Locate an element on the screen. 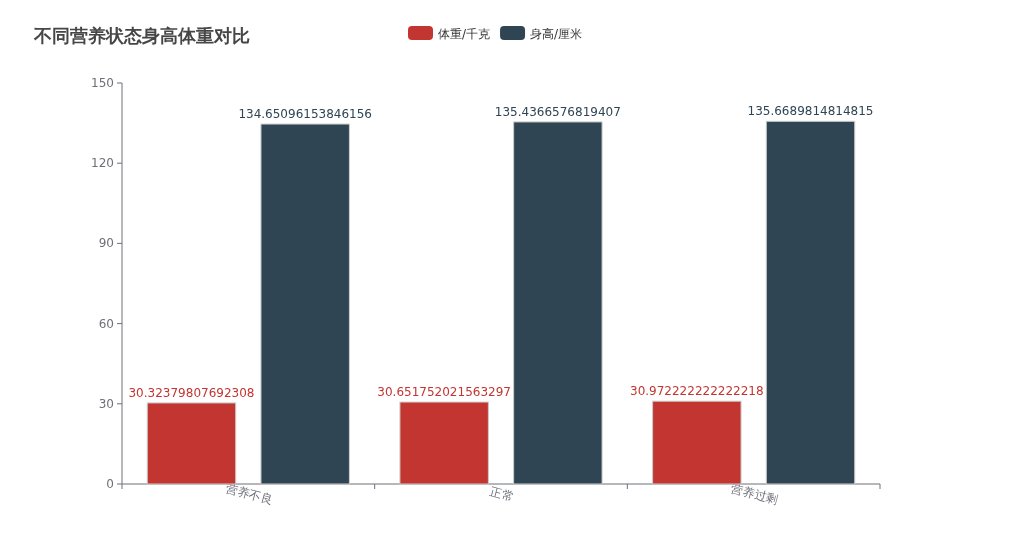 The height and width of the screenshot is (535, 1019). y-tick-label: 30 is located at coordinates (106, 403).